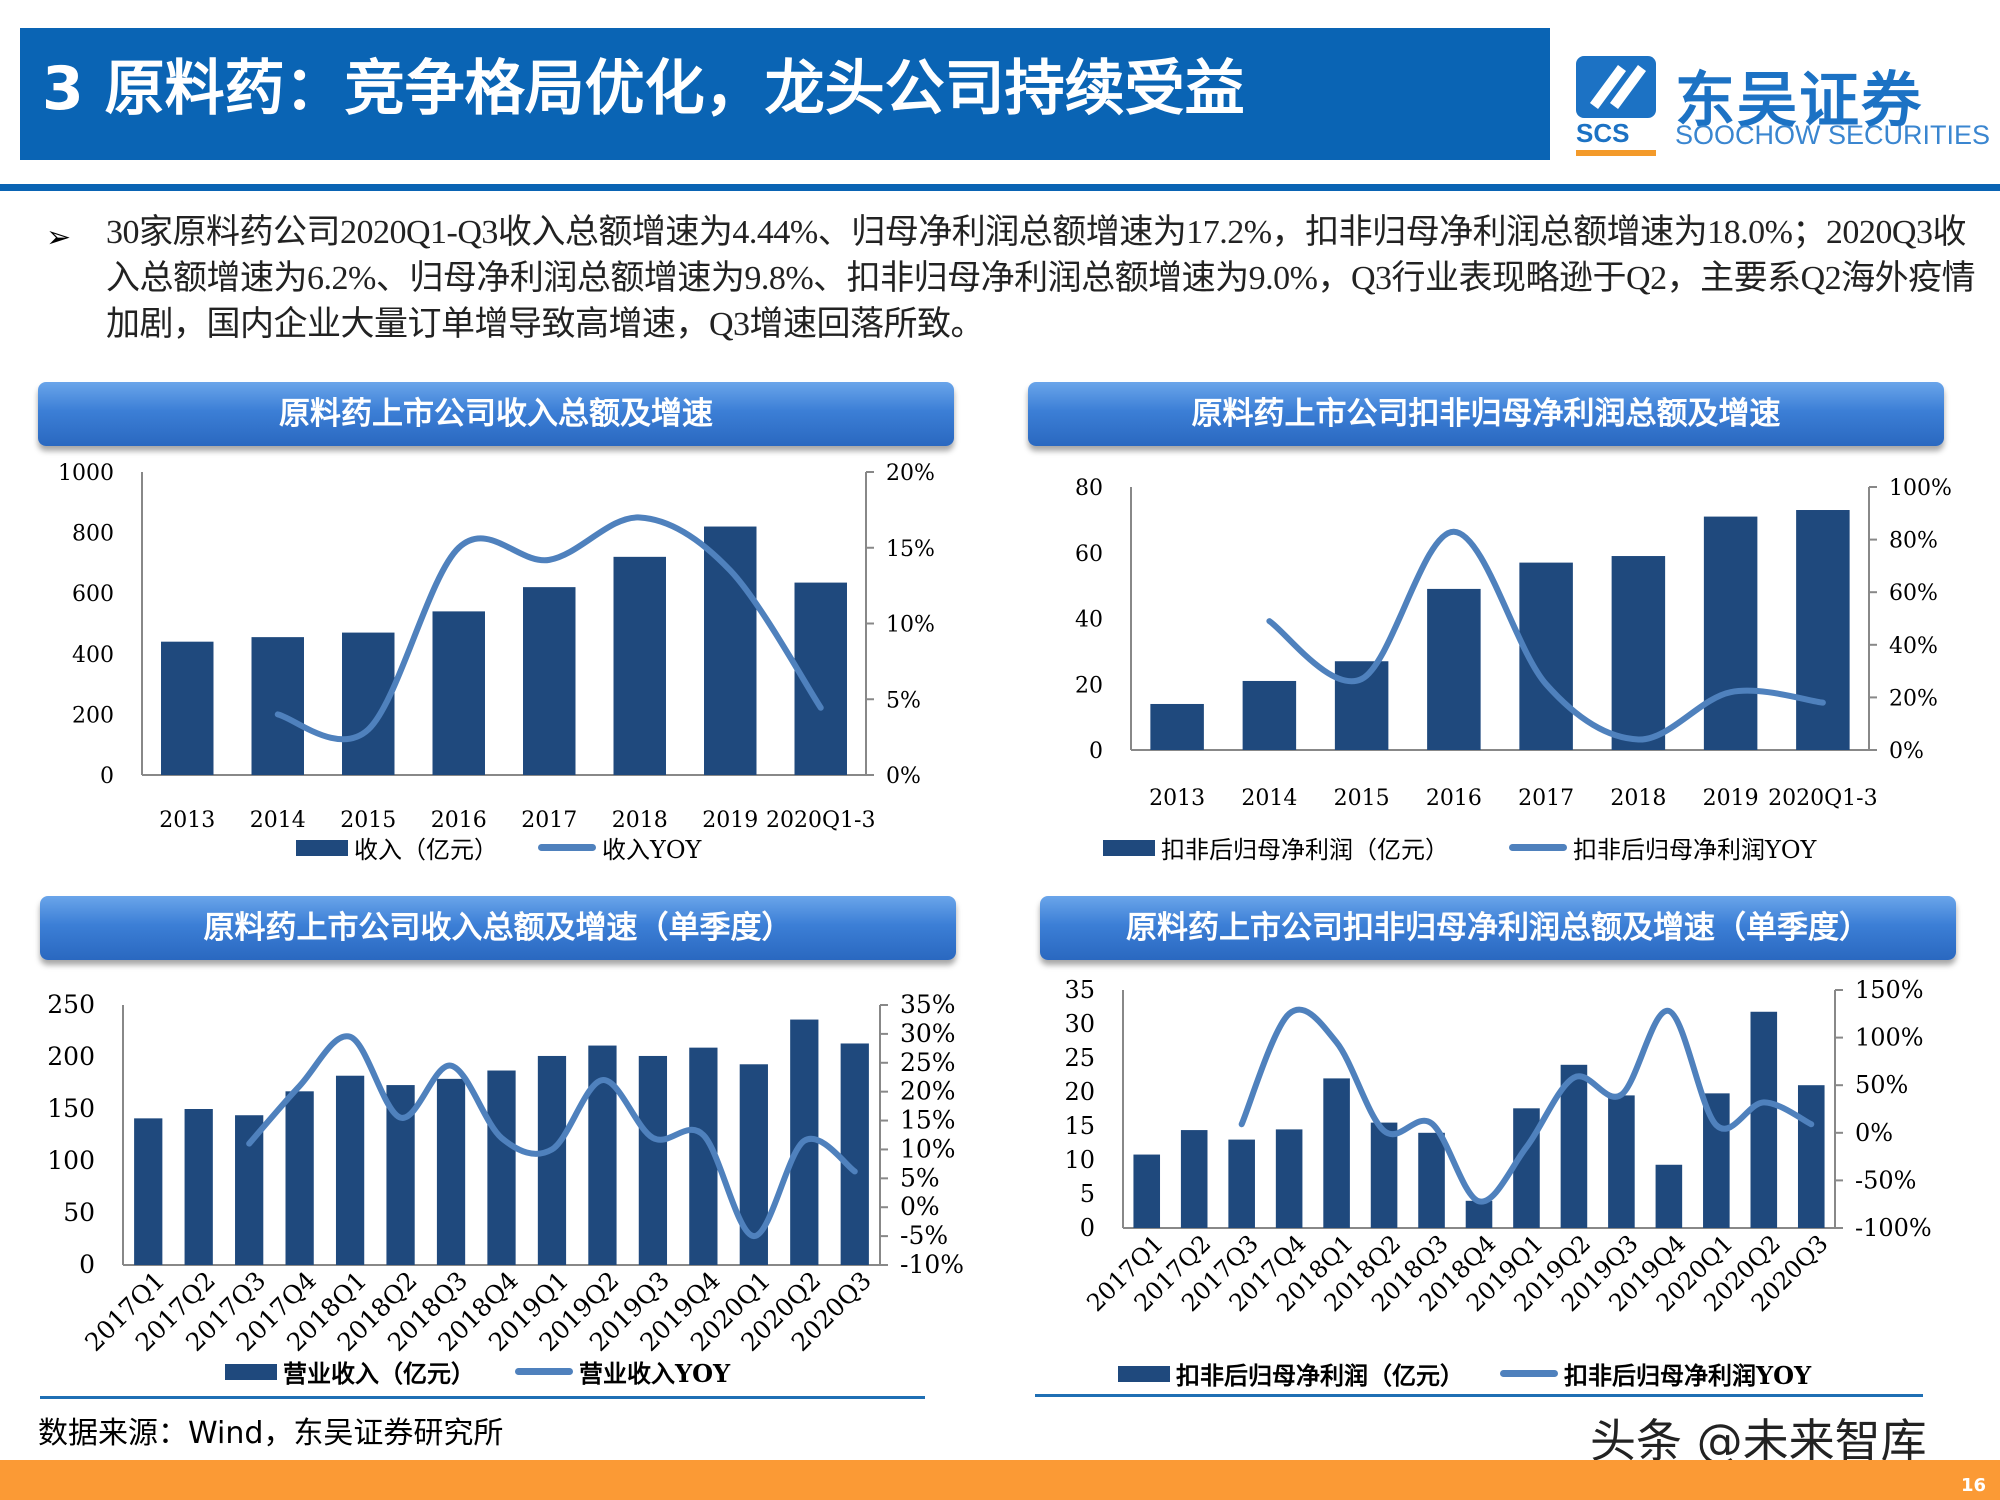  What do you see at coordinates (477, 1371) in the screenshot?
I see `legend-3: 营业收入（亿元） 营业收入YOY` at bounding box center [477, 1371].